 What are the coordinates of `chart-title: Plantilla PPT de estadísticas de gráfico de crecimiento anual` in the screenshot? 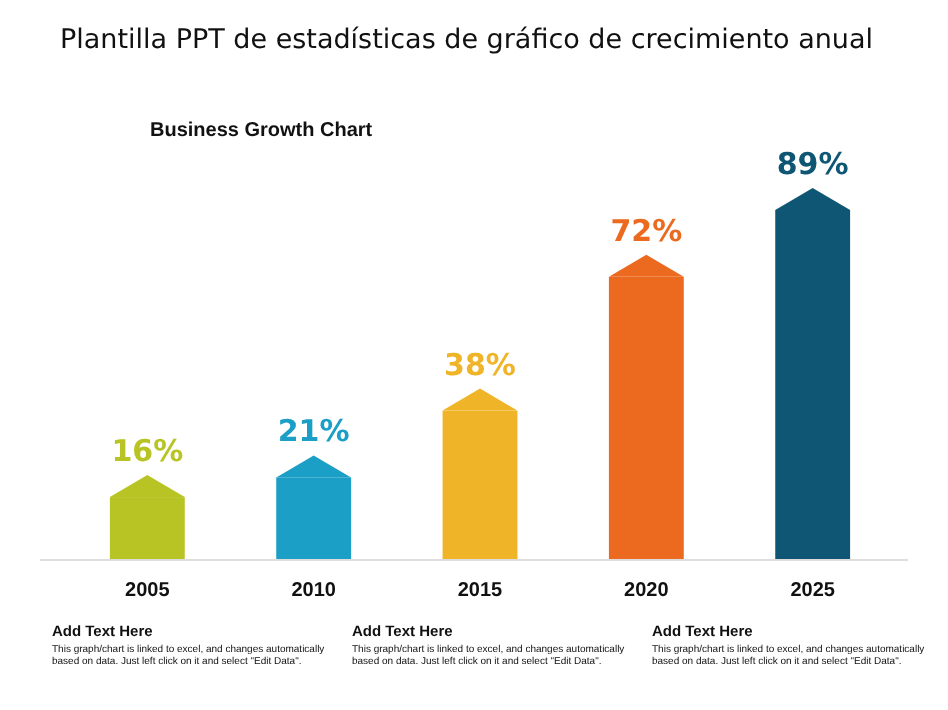 It's located at (467, 40).